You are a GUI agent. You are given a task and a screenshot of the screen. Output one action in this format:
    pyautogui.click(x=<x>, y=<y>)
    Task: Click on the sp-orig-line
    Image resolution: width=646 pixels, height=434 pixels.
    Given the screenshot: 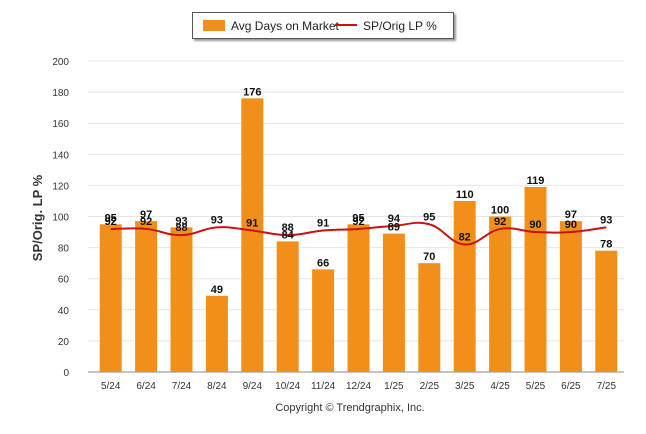 What is the action you would take?
    pyautogui.click(x=358, y=233)
    